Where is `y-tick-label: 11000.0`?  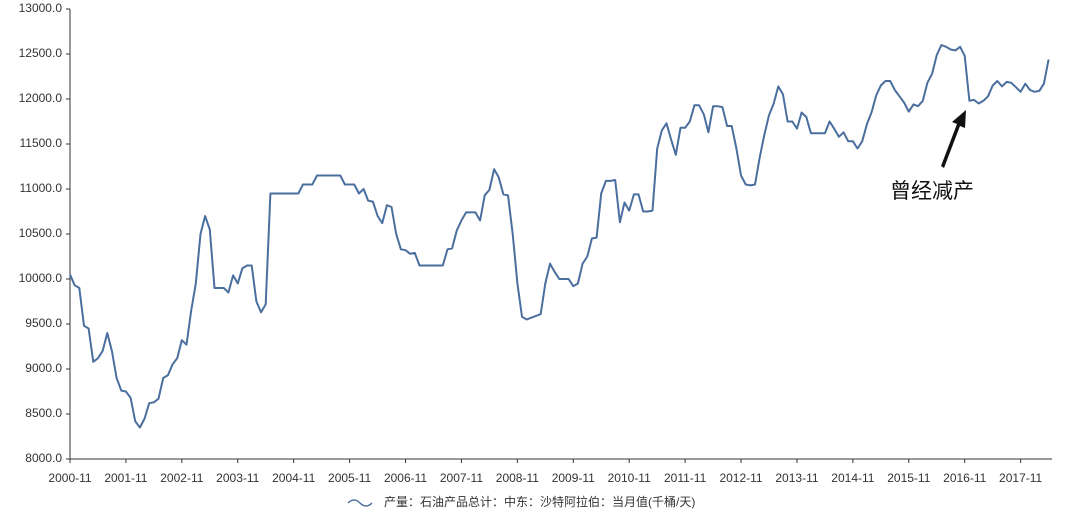
y-tick-label: 11000.0 is located at coordinates (41, 188).